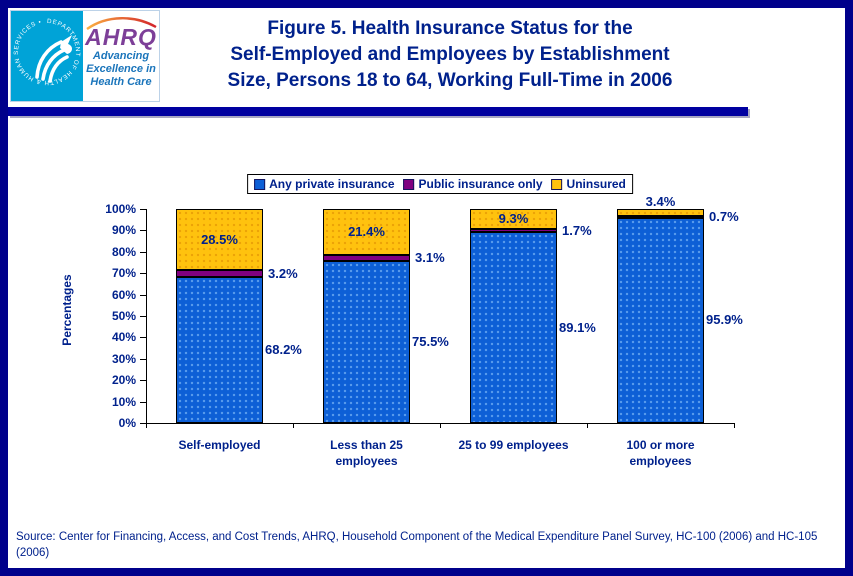 The height and width of the screenshot is (576, 853). What do you see at coordinates (596, 184) in the screenshot?
I see `legend-label: Uninsured` at bounding box center [596, 184].